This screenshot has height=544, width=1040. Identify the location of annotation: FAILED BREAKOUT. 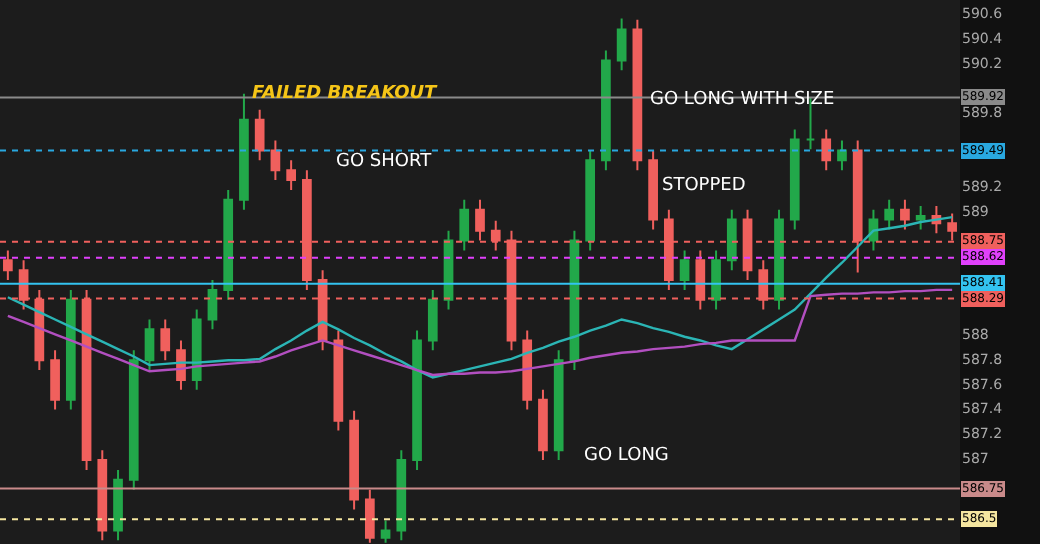
(345, 94).